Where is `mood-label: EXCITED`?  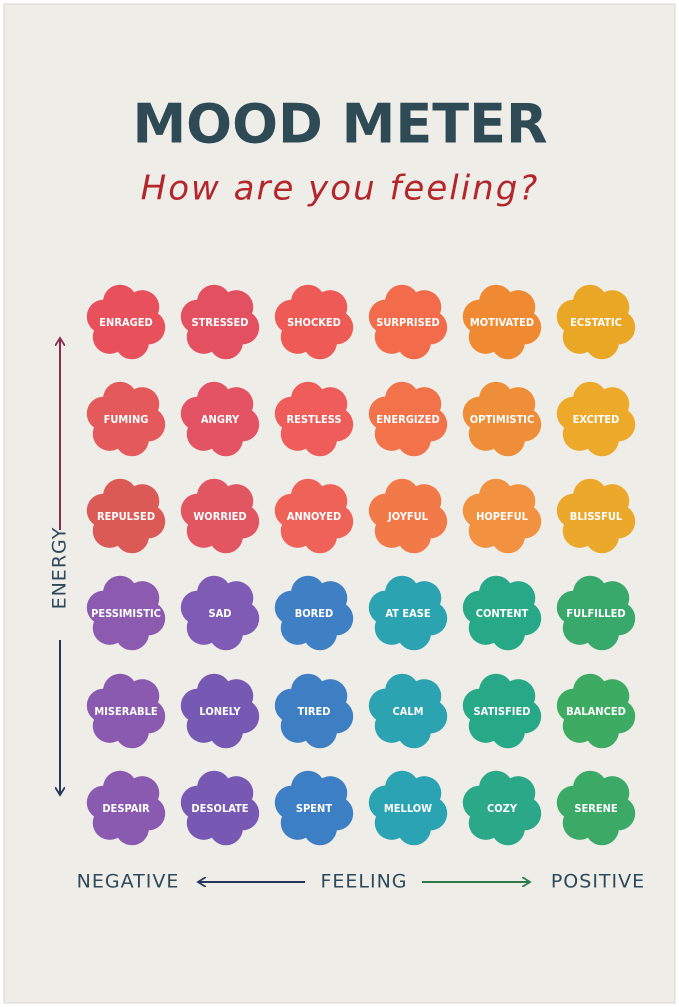
mood-label: EXCITED is located at coordinates (596, 419).